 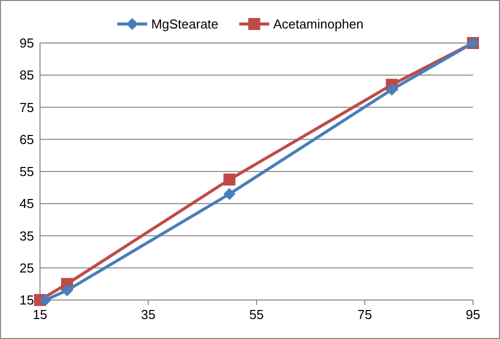 I want to click on x-tick-label: 35, so click(x=148, y=314).